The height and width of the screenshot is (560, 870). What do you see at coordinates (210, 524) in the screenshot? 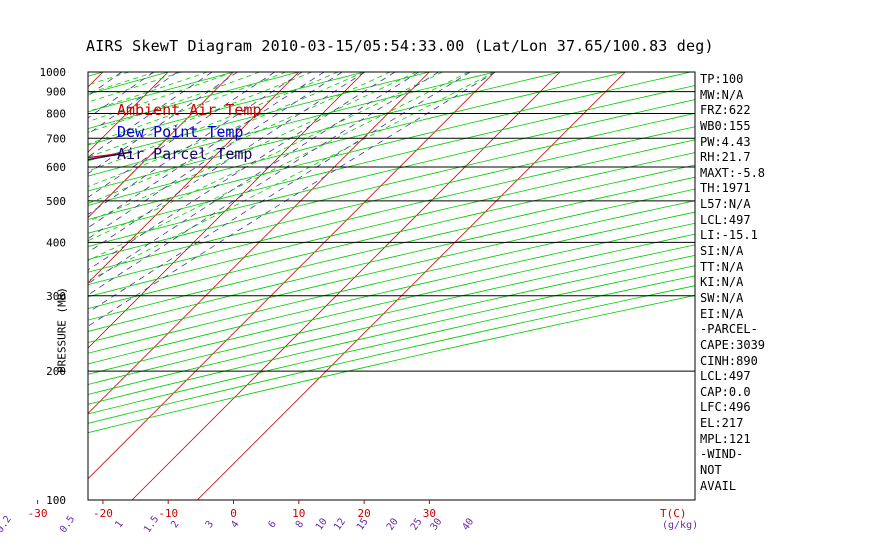
I see `mixing-ratio-tick-label: 3` at bounding box center [210, 524].